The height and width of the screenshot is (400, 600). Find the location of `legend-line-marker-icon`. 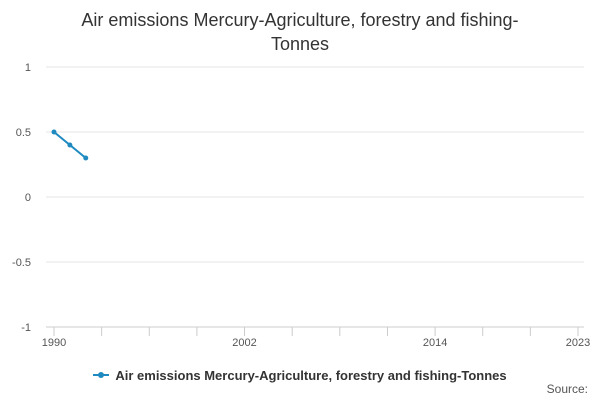

legend-line-marker-icon is located at coordinates (101, 375).